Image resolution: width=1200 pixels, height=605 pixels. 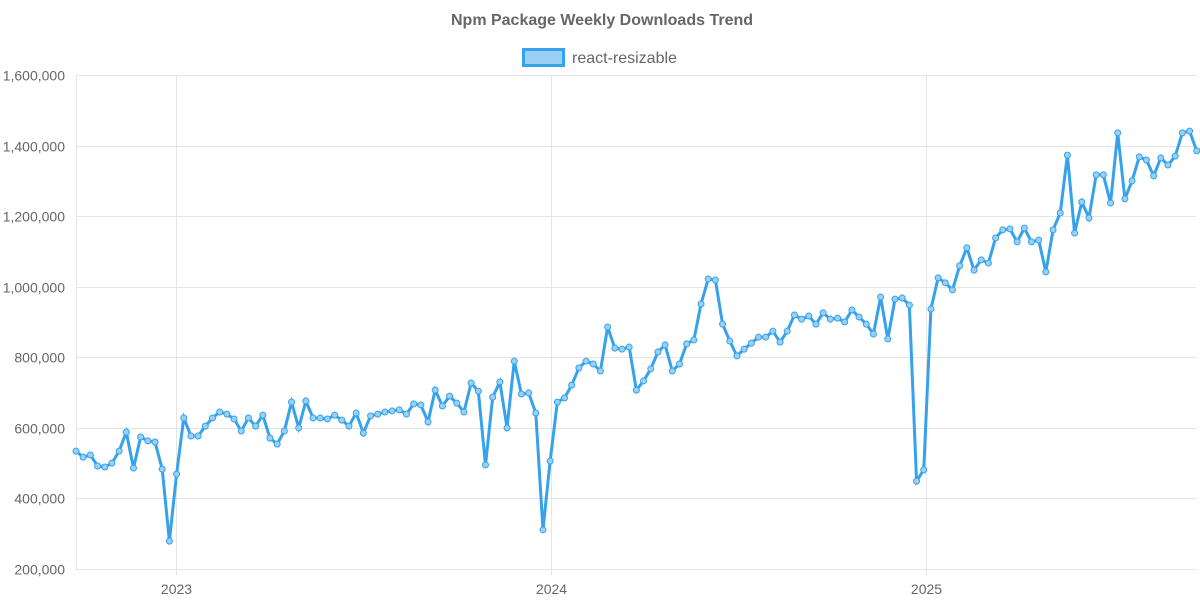 I want to click on y-tick-label: 600,000, so click(x=39, y=429).